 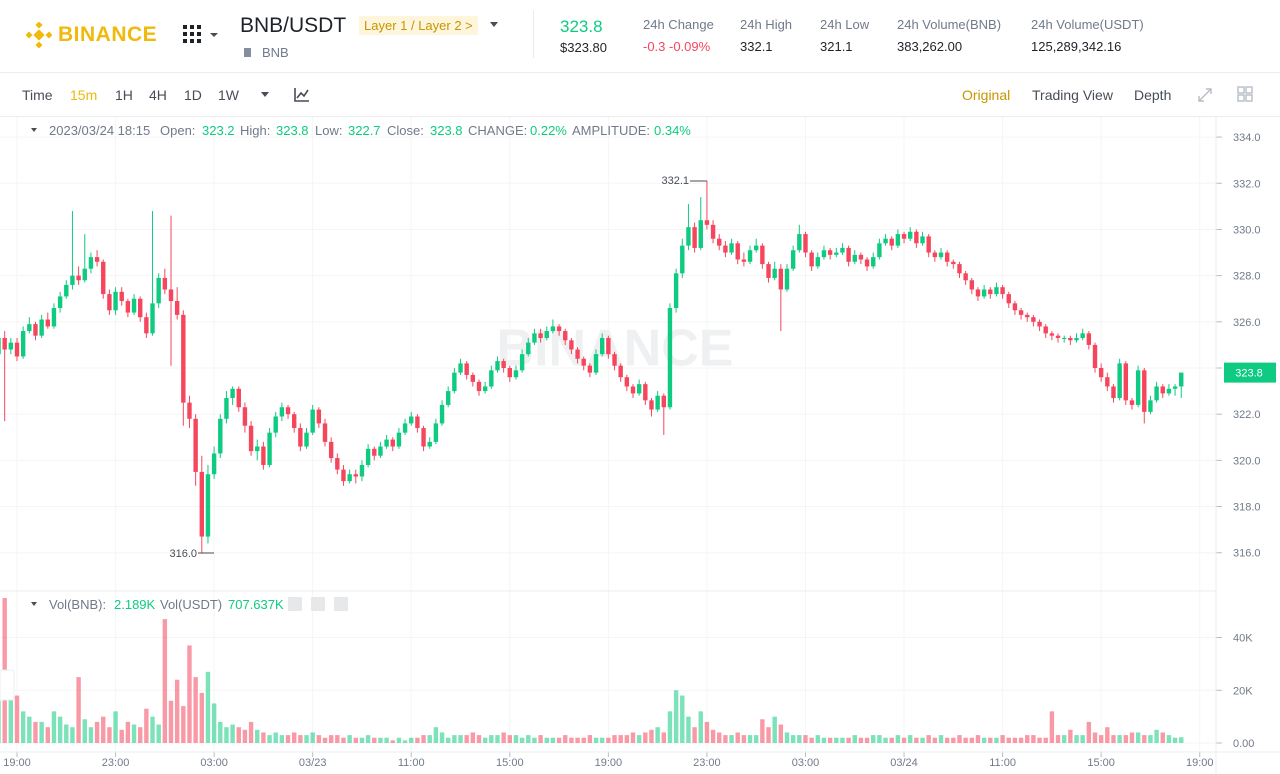 I want to click on stat-value: -0.3 -0.09%, so click(x=677, y=46).